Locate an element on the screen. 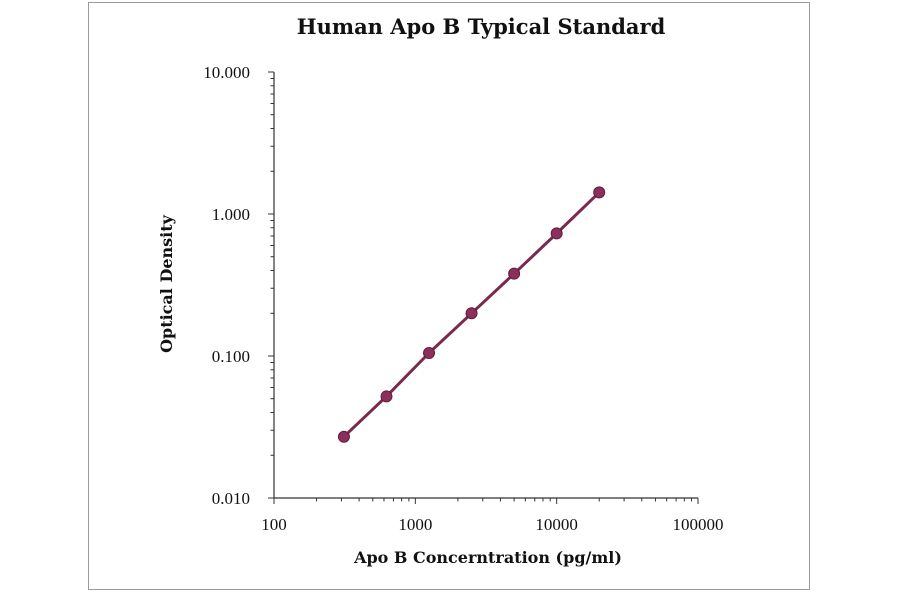 The width and height of the screenshot is (900, 594). x-tick-label: 100000 is located at coordinates (698, 524).